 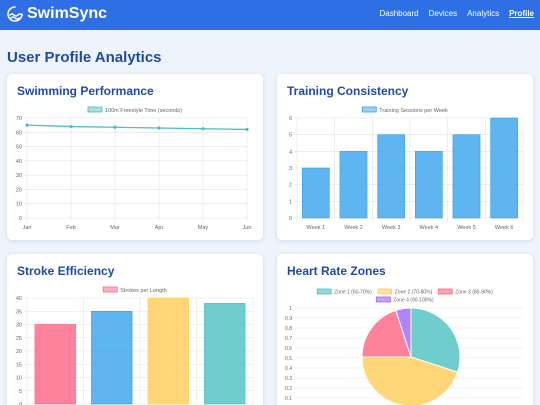 I want to click on y-tick-label: 60, so click(x=19, y=133).